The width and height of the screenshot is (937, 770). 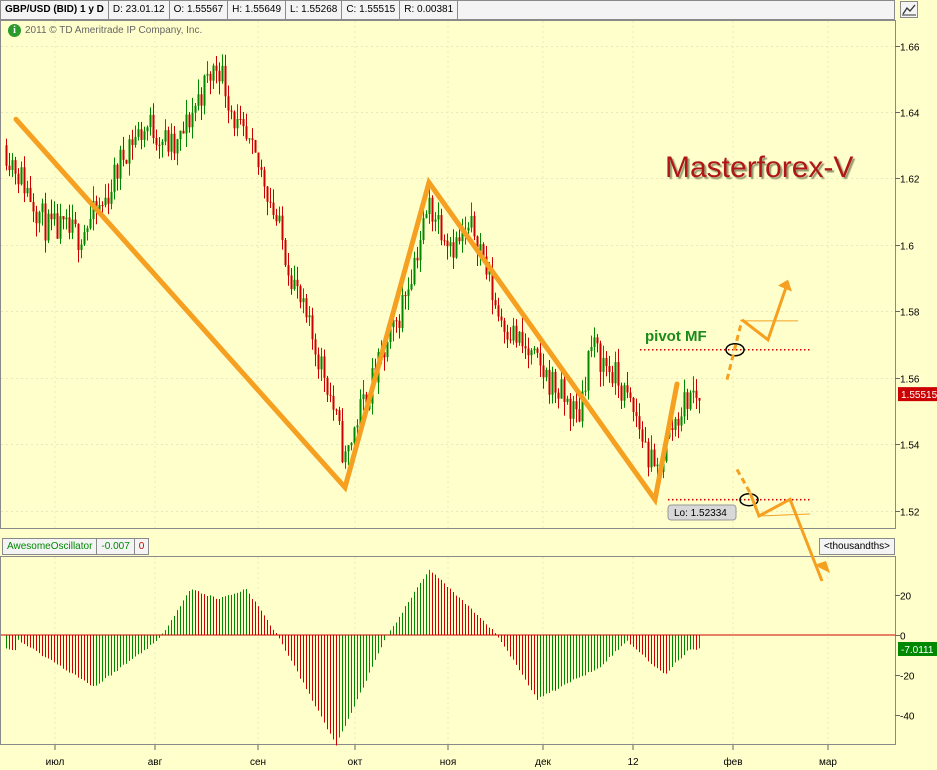 I want to click on low-label: Lo: 1.52334, so click(x=700, y=513).